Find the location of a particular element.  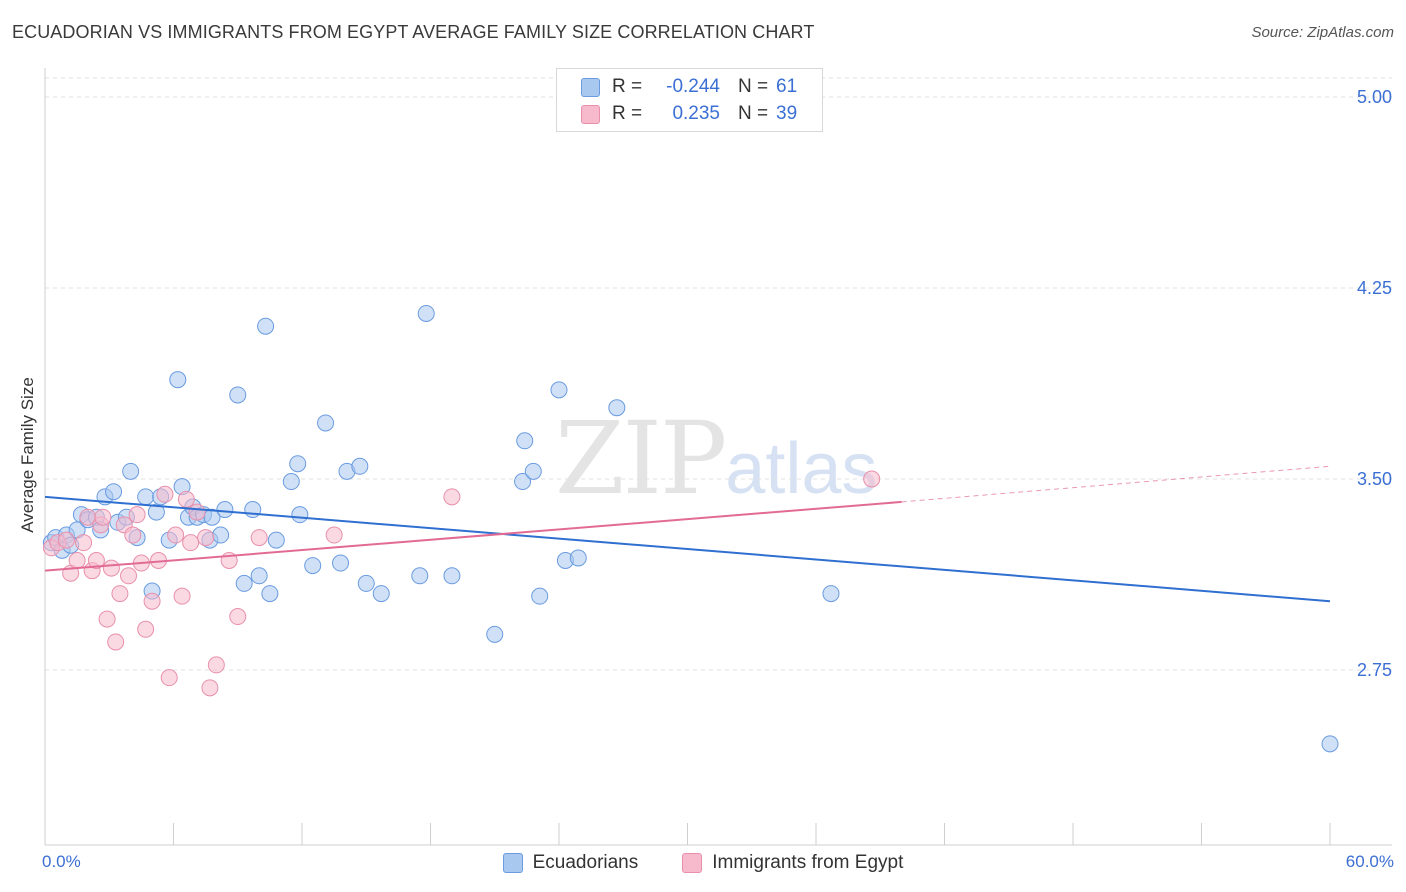

source-label: Source: ZipAtlas.com is located at coordinates (1322, 32).